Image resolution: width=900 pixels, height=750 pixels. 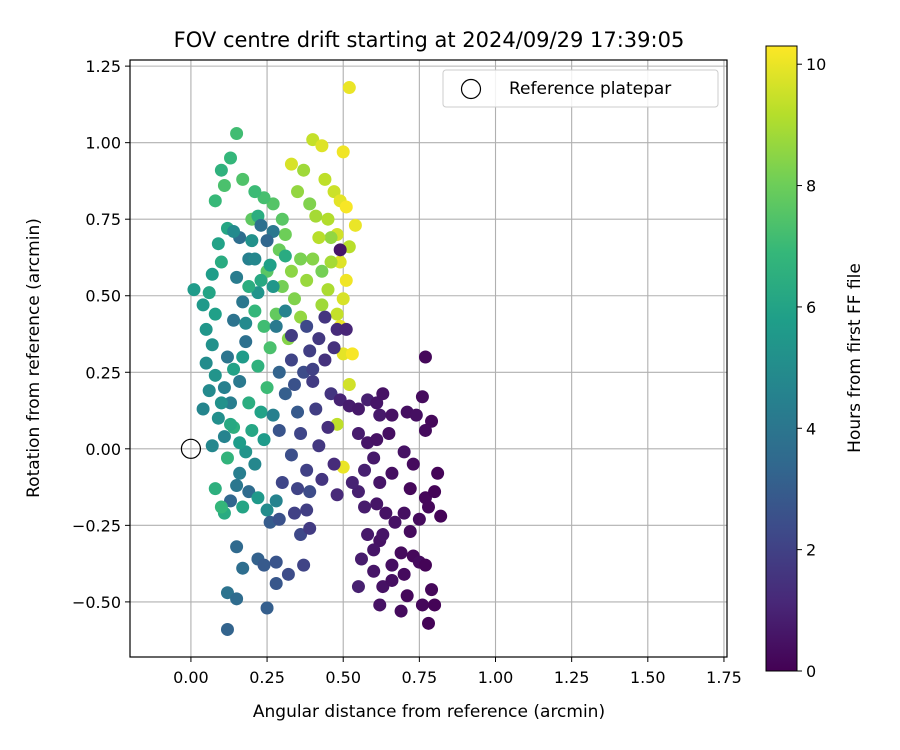 I want to click on legend-box, so click(x=580, y=88).